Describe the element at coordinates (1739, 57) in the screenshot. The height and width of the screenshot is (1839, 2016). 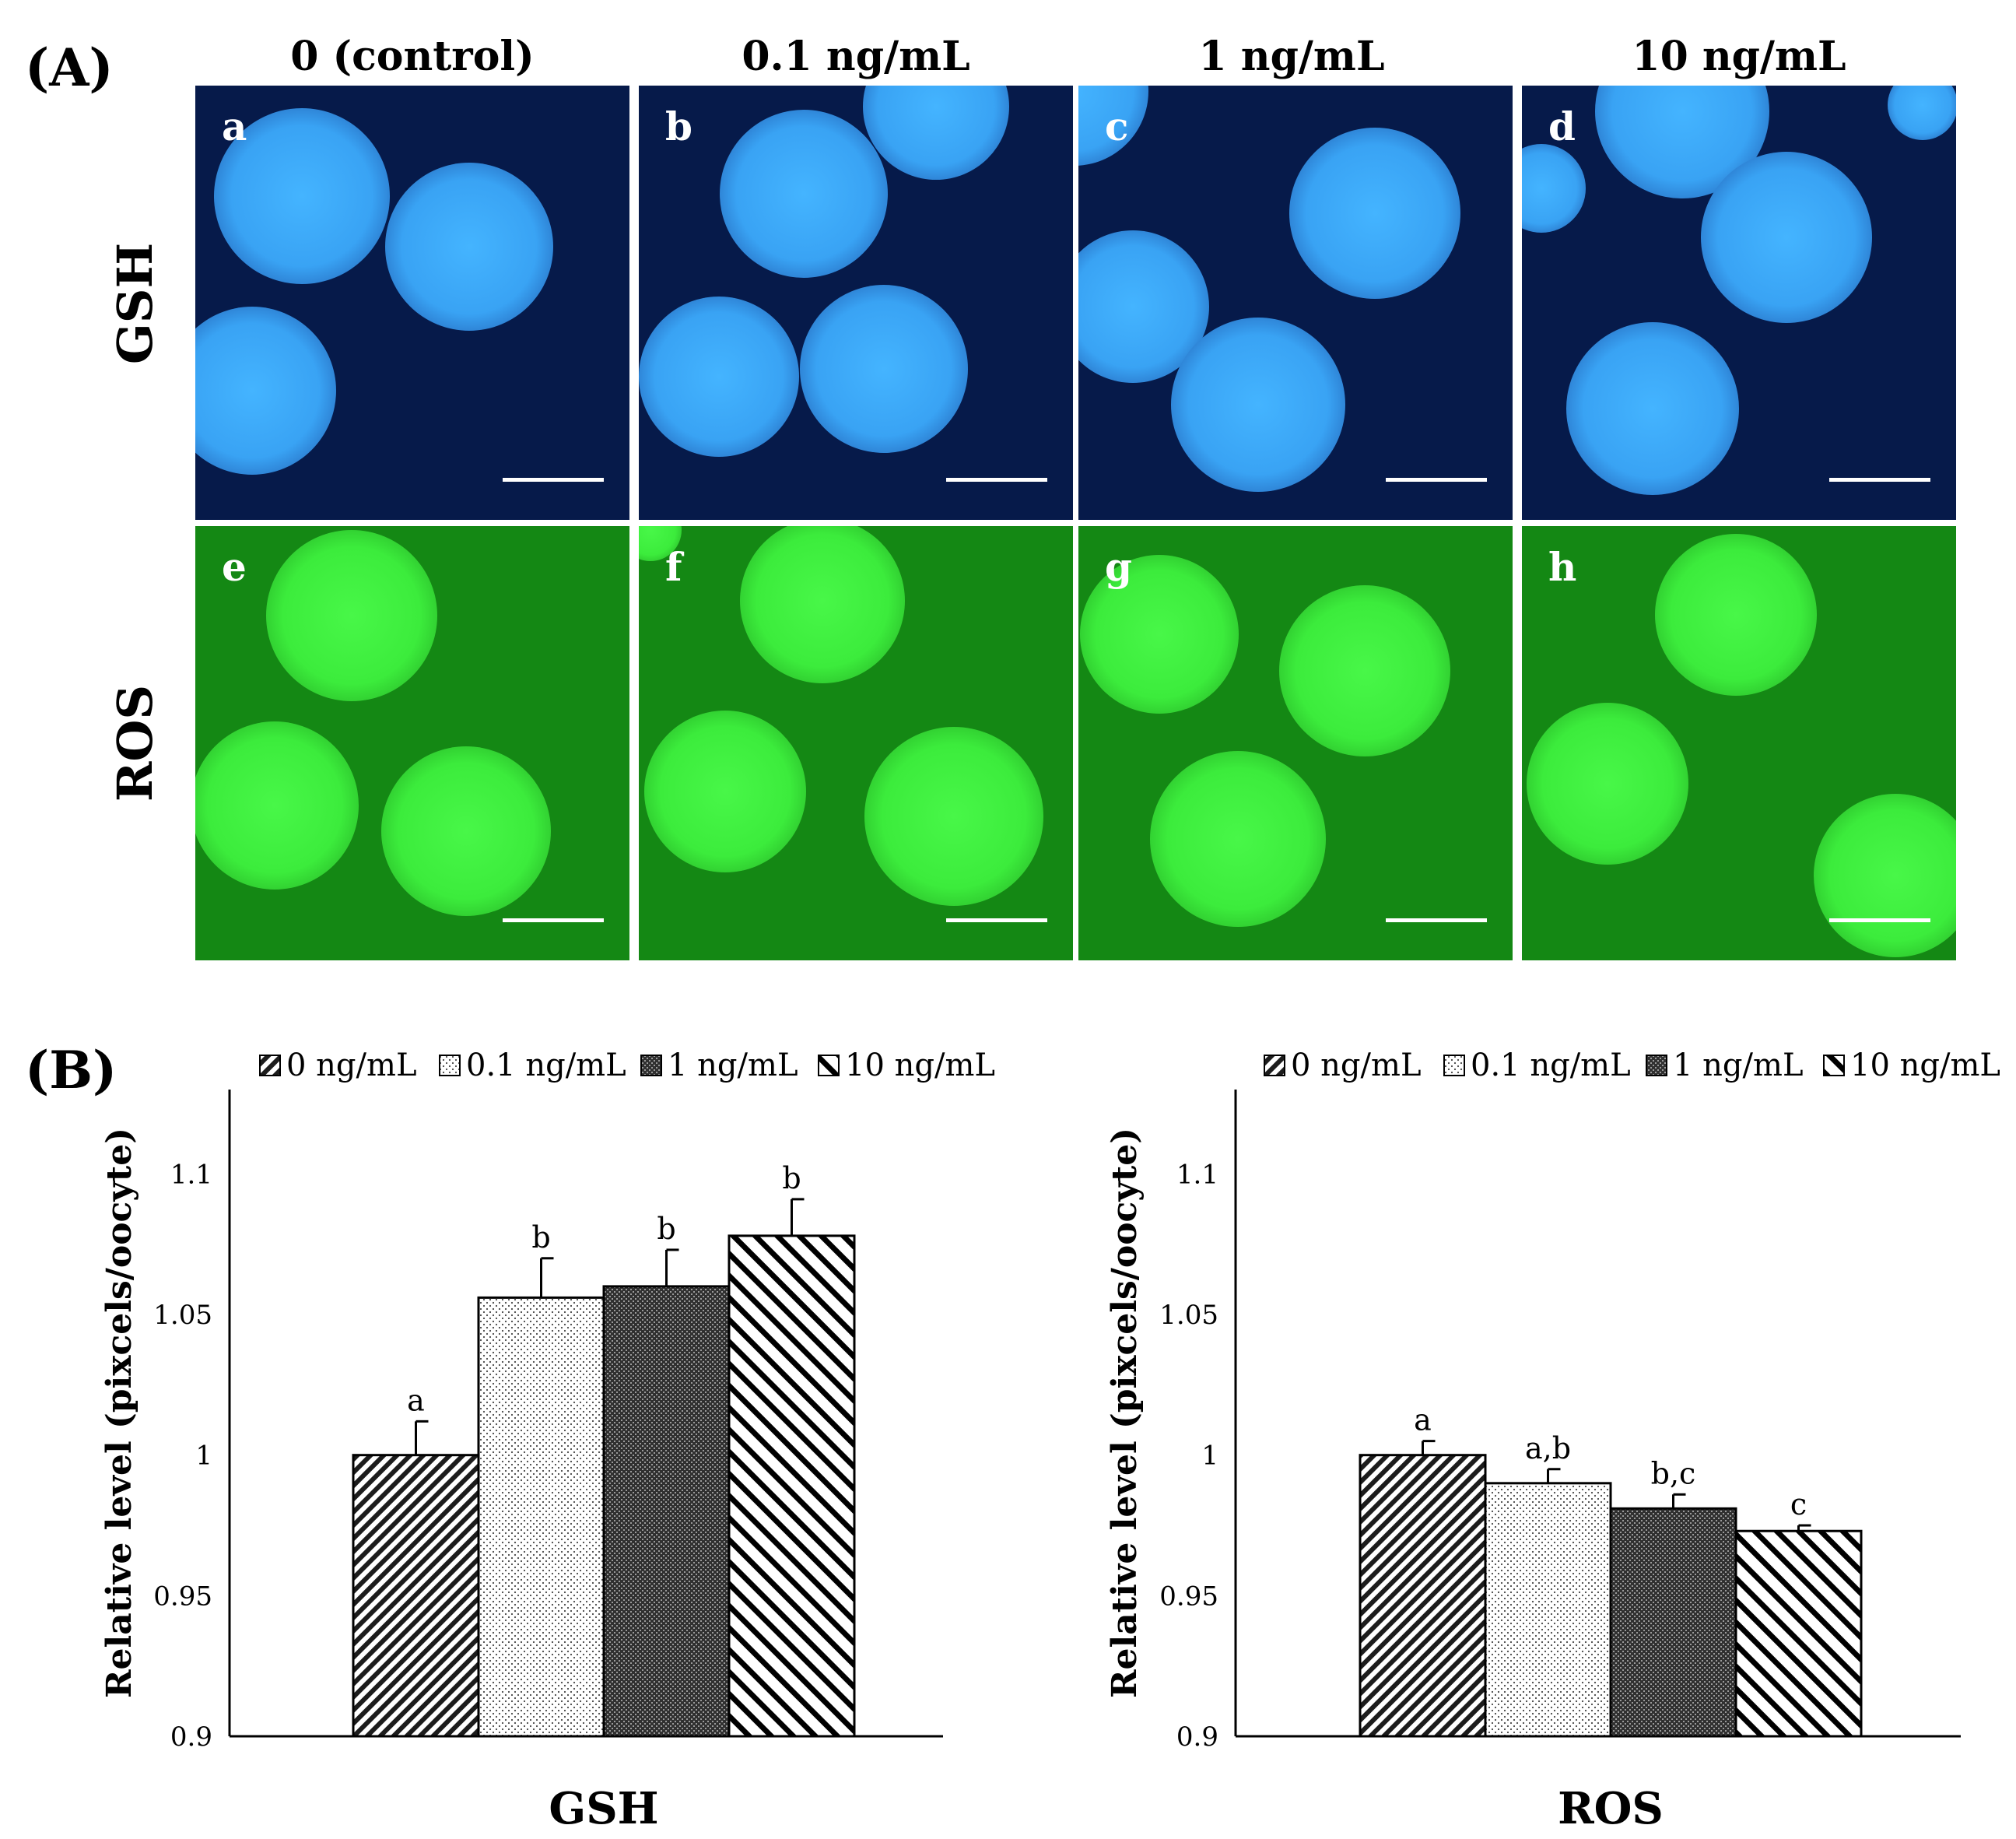
I see `column-header-10: 10 ng/mL` at that location.